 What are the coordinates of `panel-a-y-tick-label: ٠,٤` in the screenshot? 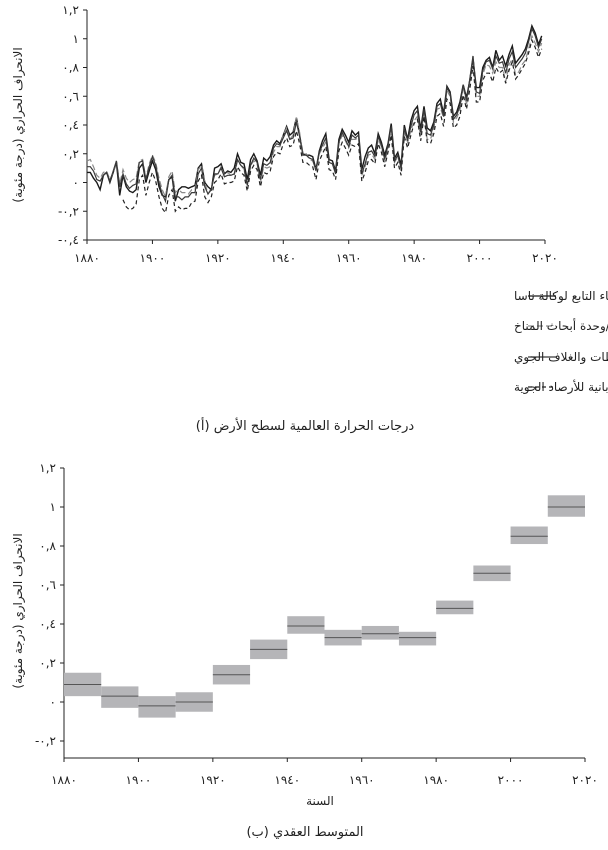 It's located at (70, 125).